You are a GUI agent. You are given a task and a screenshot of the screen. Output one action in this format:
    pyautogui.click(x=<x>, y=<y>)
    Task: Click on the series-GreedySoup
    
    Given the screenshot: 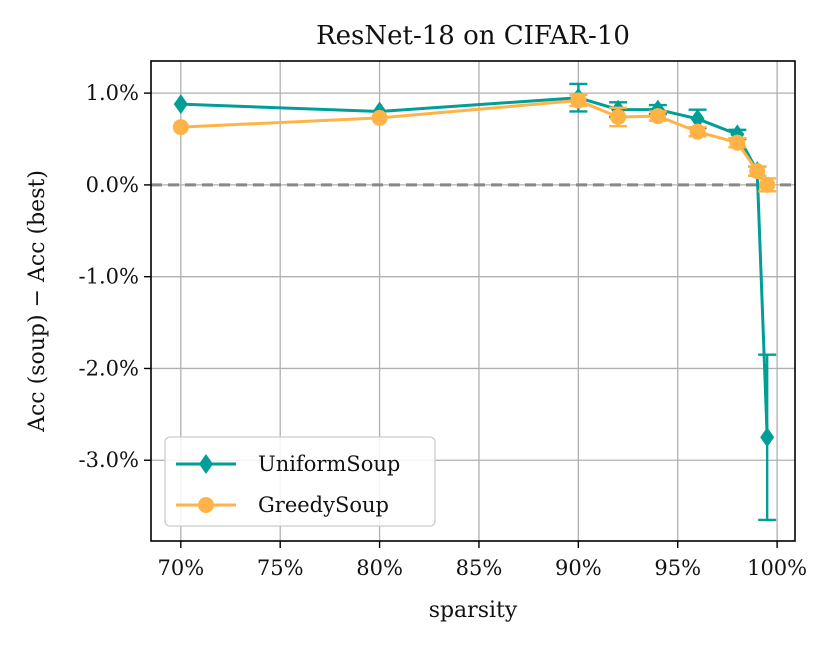 What is the action you would take?
    pyautogui.click(x=474, y=142)
    